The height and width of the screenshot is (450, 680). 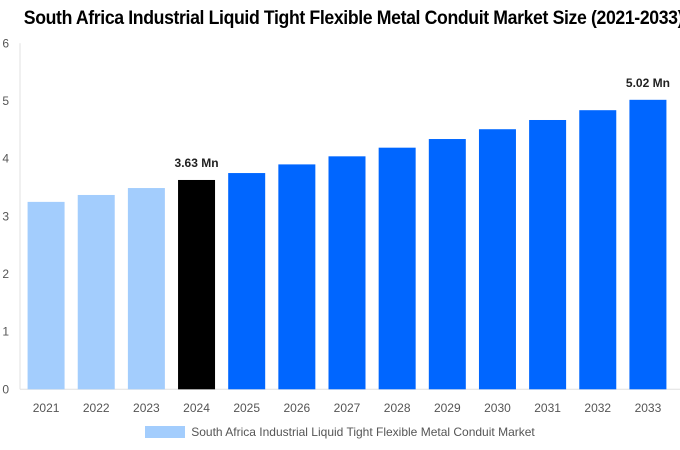 I want to click on x-tick-label: 2029, so click(x=447, y=408).